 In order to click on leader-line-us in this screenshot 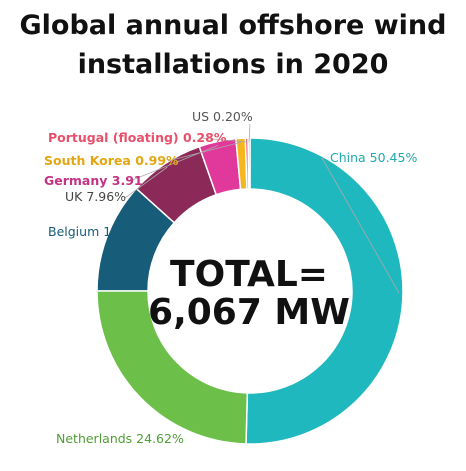, I will do `click(249, 133)`.